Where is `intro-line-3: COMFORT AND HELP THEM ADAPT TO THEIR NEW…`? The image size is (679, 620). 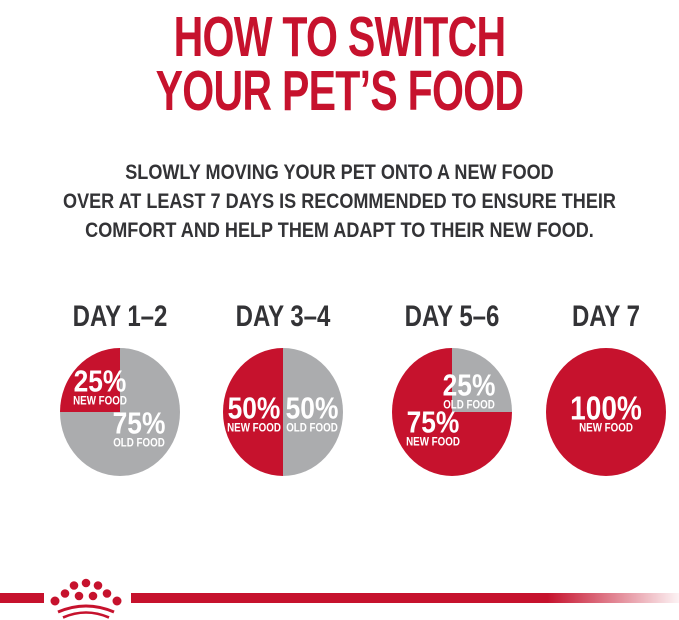 intro-line-3: COMFORT AND HELP THEM ADAPT TO THEIR NEW… is located at coordinates (339, 230).